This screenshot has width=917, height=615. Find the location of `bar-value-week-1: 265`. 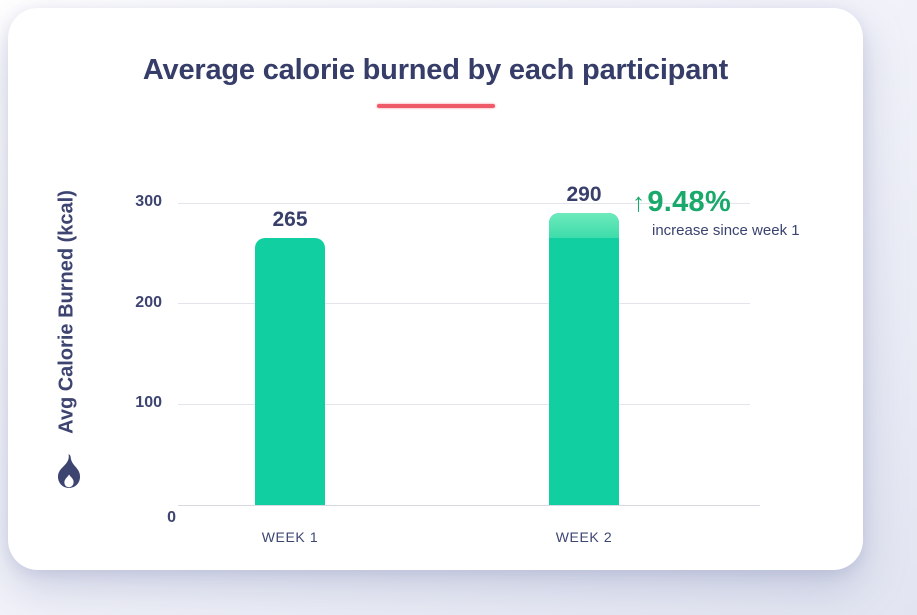

bar-value-week-1: 265 is located at coordinates (290, 219).